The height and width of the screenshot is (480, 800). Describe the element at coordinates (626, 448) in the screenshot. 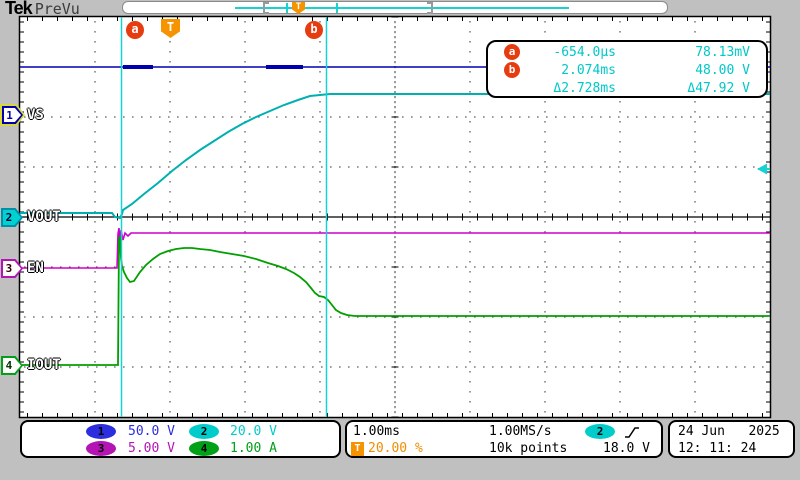

I see `trigger-level-readout: 18.0 V` at that location.